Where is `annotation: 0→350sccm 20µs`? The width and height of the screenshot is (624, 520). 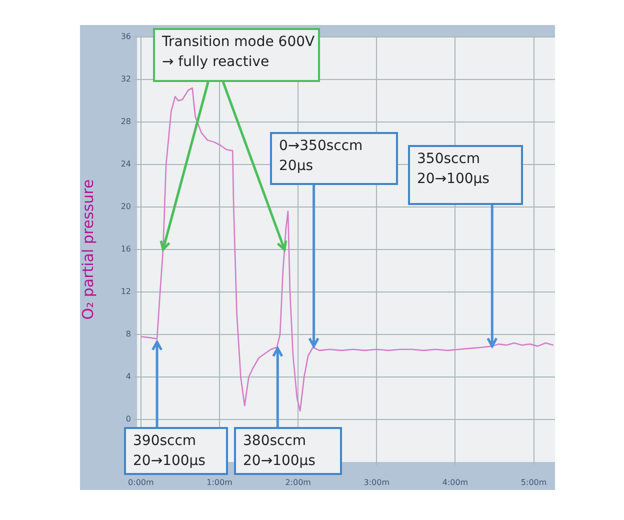
annotation: 0→350sccm 20µs is located at coordinates (334, 158).